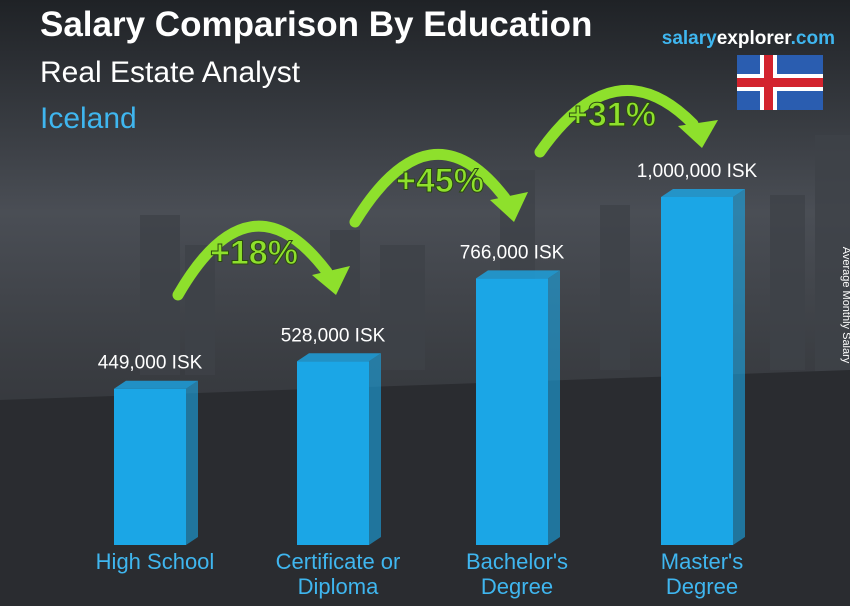 This screenshot has height=606, width=850. I want to click on arrow-heads, so click(515, 207).